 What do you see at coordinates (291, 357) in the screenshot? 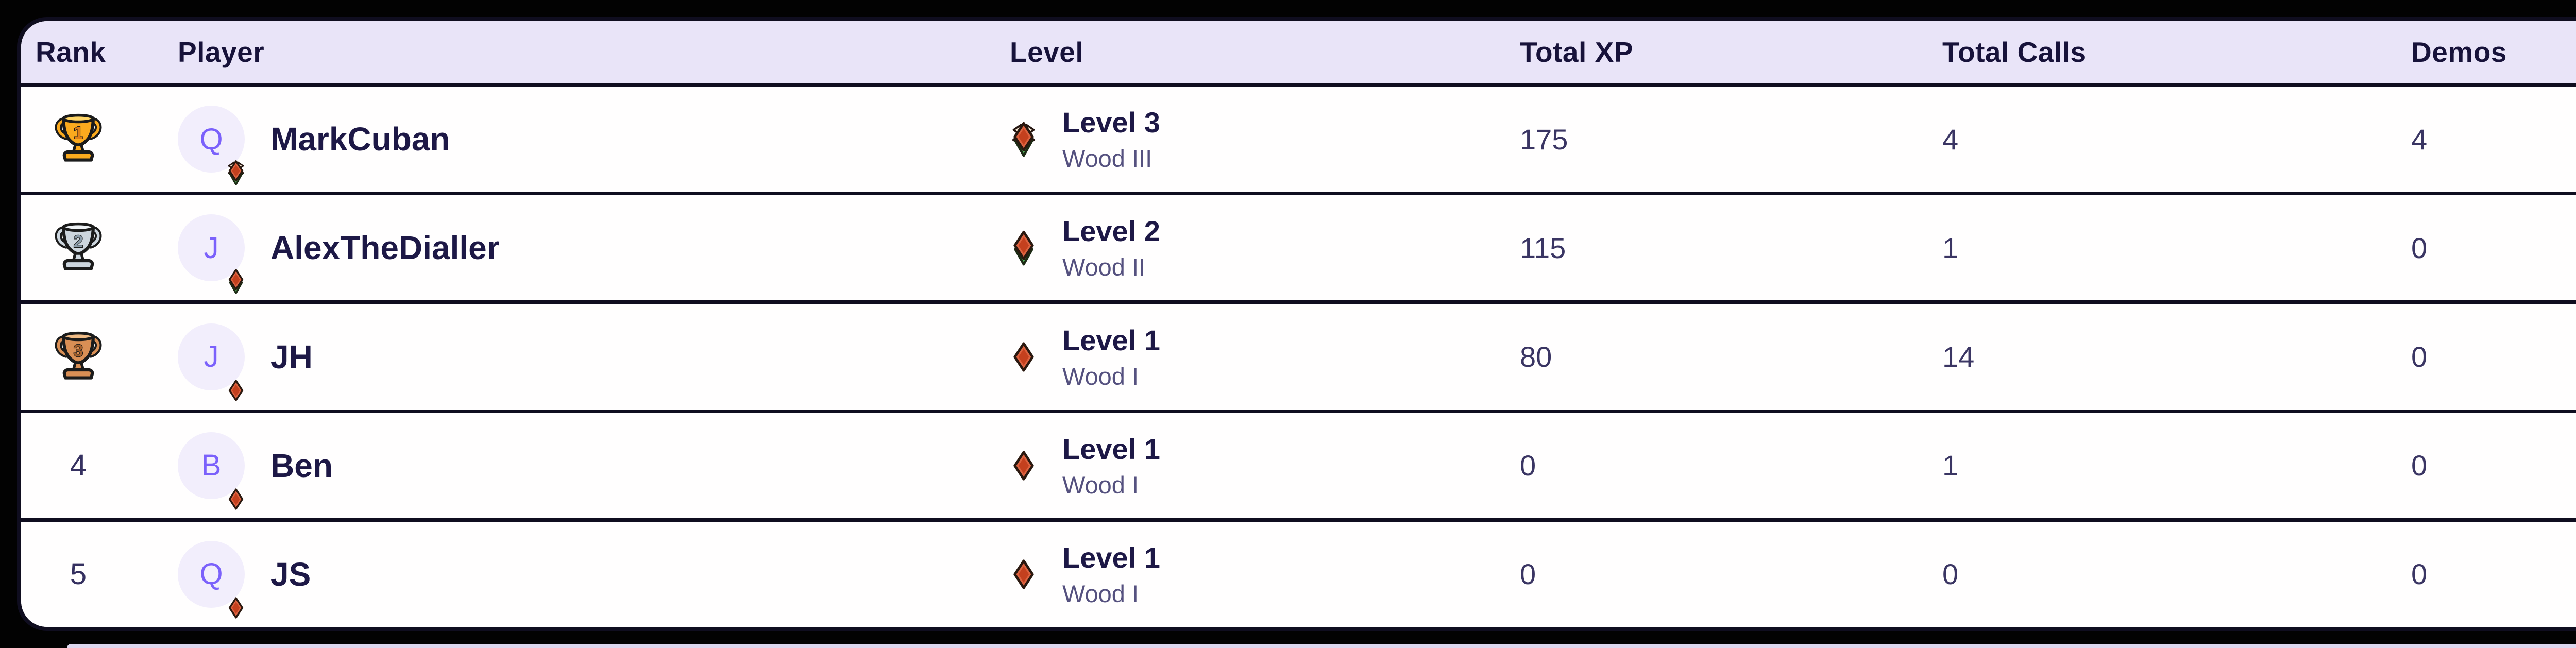
I see `player-name: JH` at bounding box center [291, 357].